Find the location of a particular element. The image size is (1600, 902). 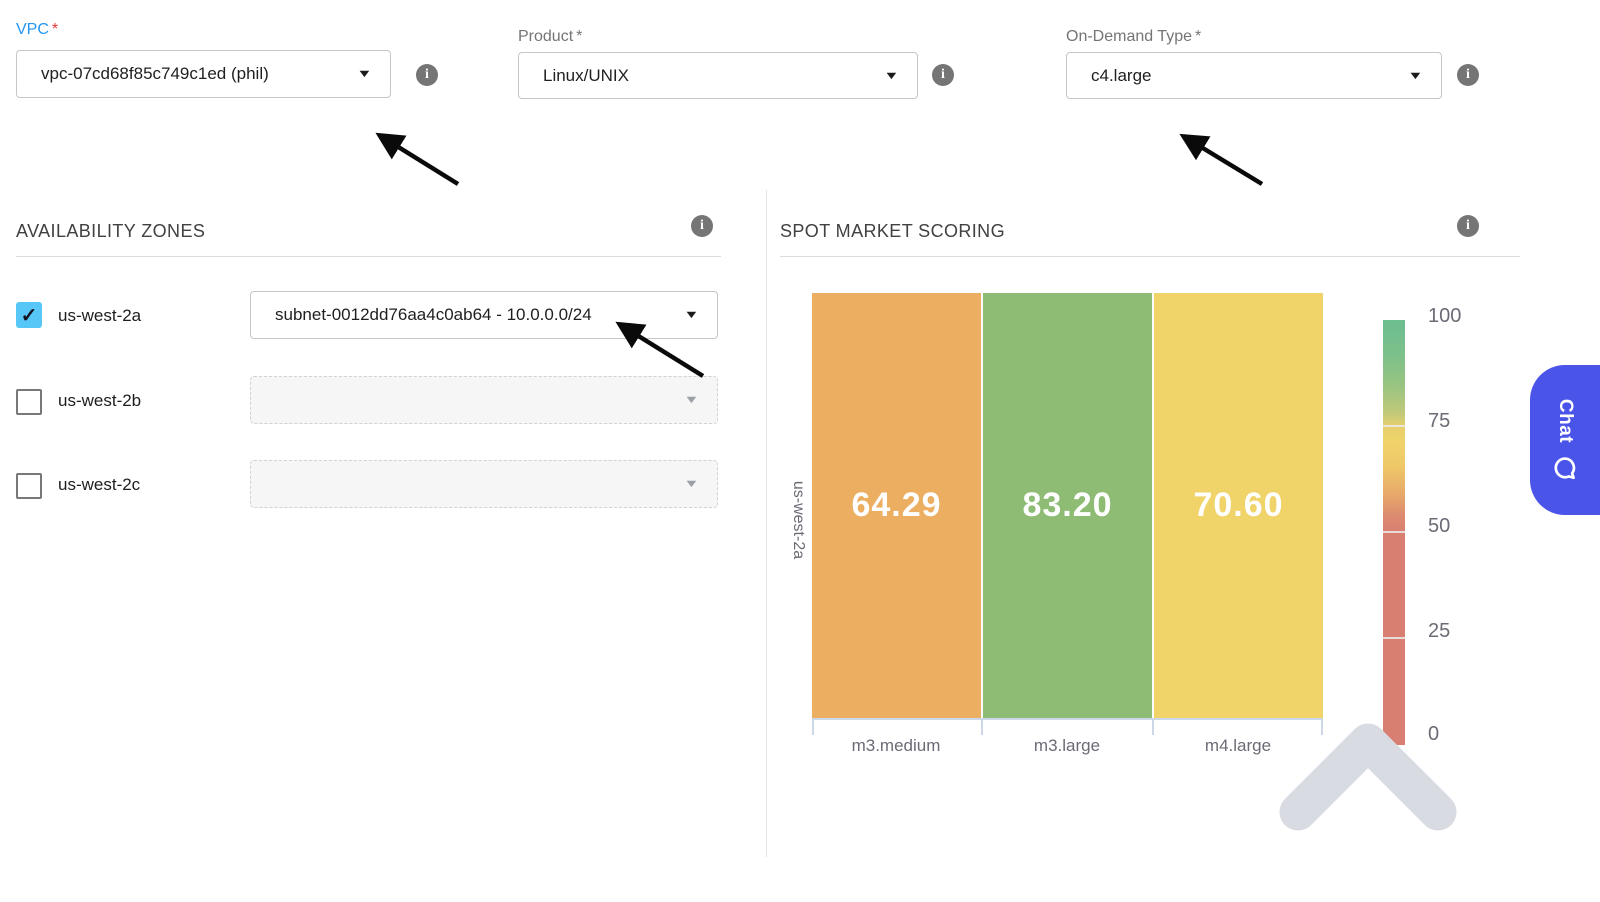

heatmap-row-label: us-west-2a is located at coordinates (798, 520).